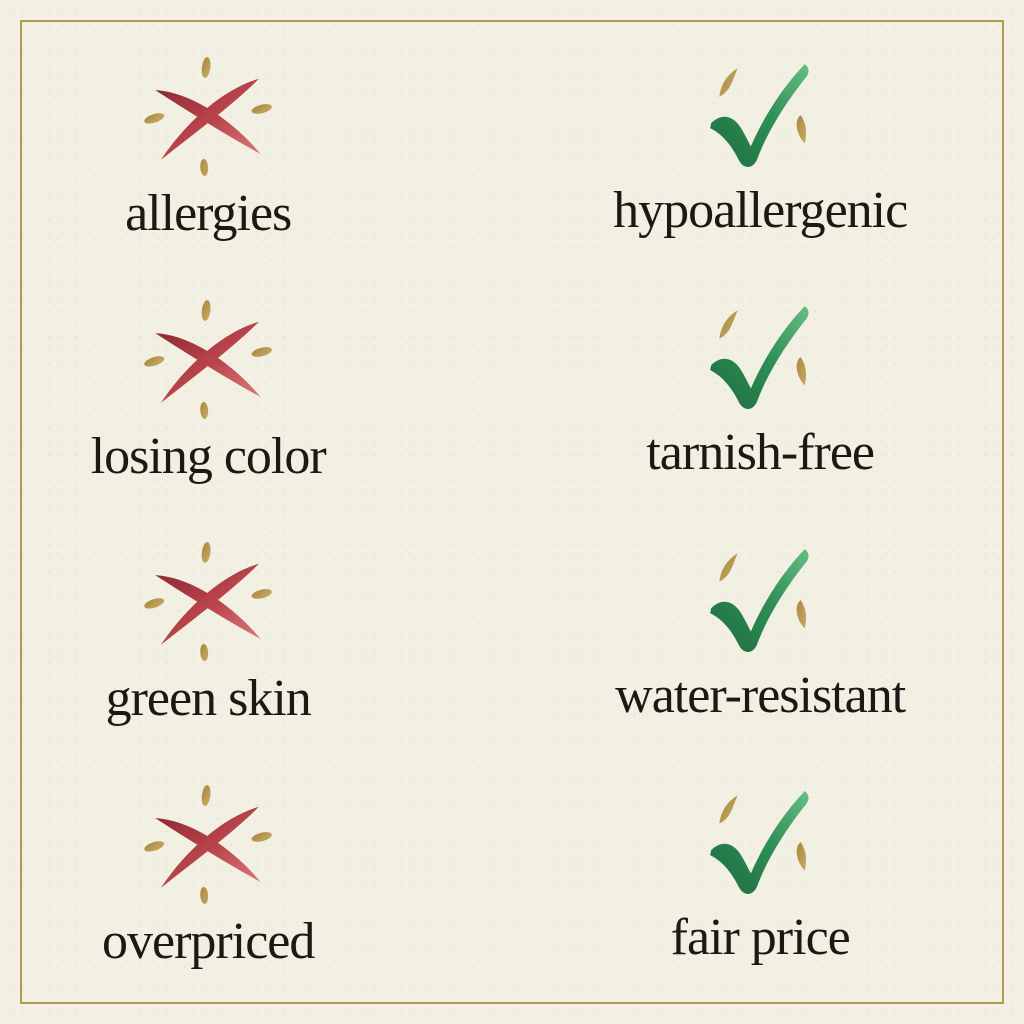 Image resolution: width=1024 pixels, height=1024 pixels. I want to click on positive-label: tarnish-free, so click(760, 453).